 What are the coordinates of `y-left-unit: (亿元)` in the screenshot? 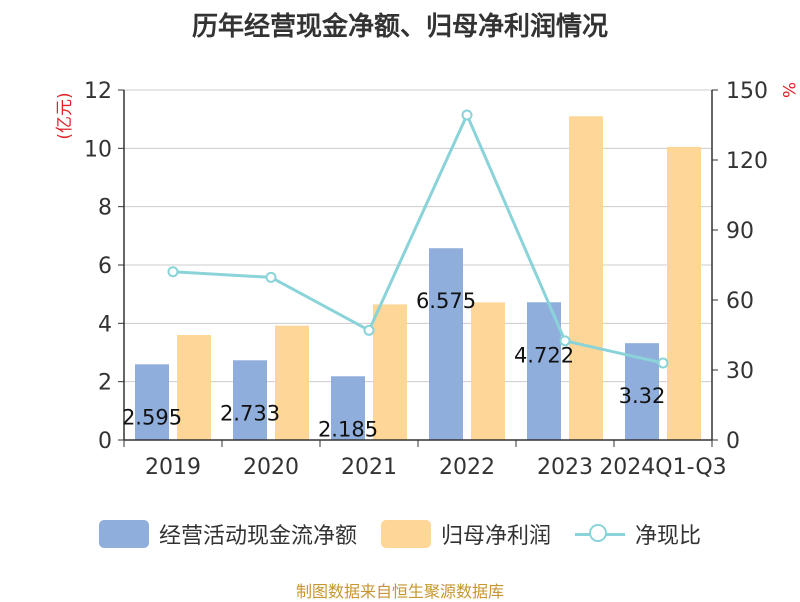 It's located at (65, 115).